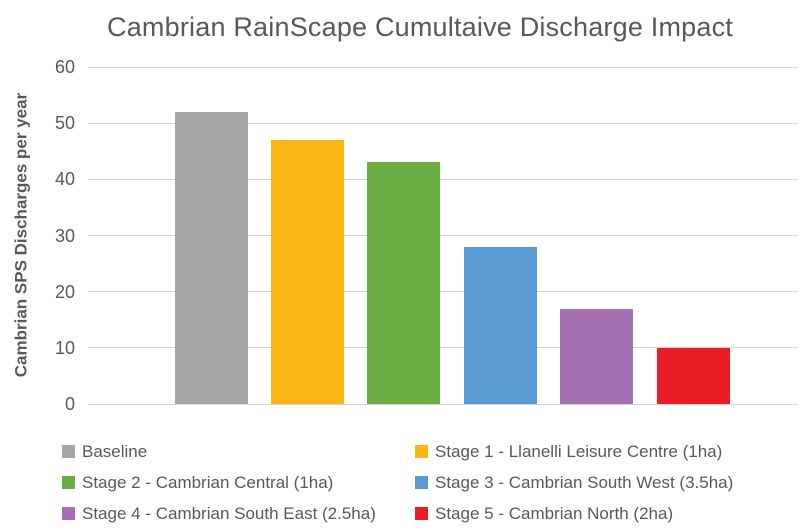 The image size is (800, 531). I want to click on legend-item-3: Stage 3 - Cambrian South West (3.5ha), so click(598, 482).